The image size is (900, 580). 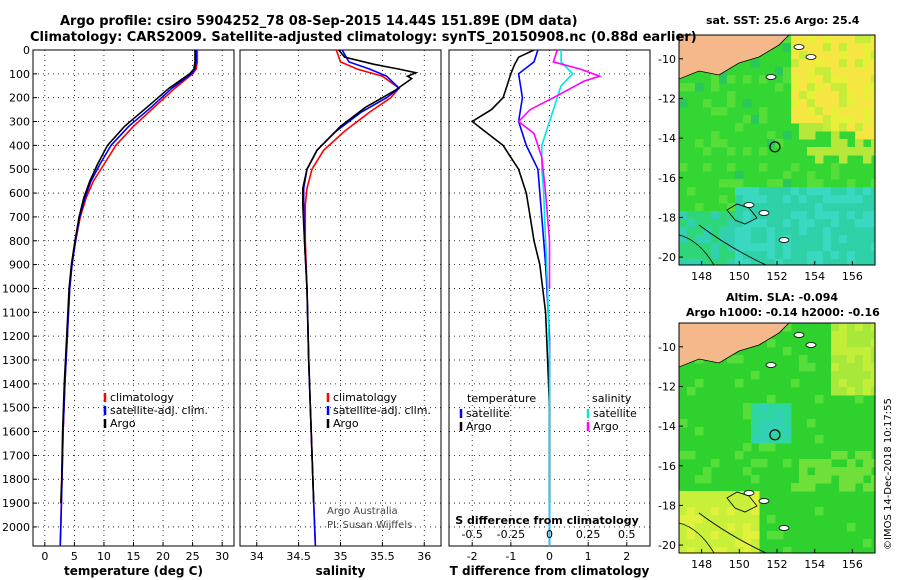 What do you see at coordinates (588, 556) in the screenshot?
I see `x-tick-label: 1` at bounding box center [588, 556].